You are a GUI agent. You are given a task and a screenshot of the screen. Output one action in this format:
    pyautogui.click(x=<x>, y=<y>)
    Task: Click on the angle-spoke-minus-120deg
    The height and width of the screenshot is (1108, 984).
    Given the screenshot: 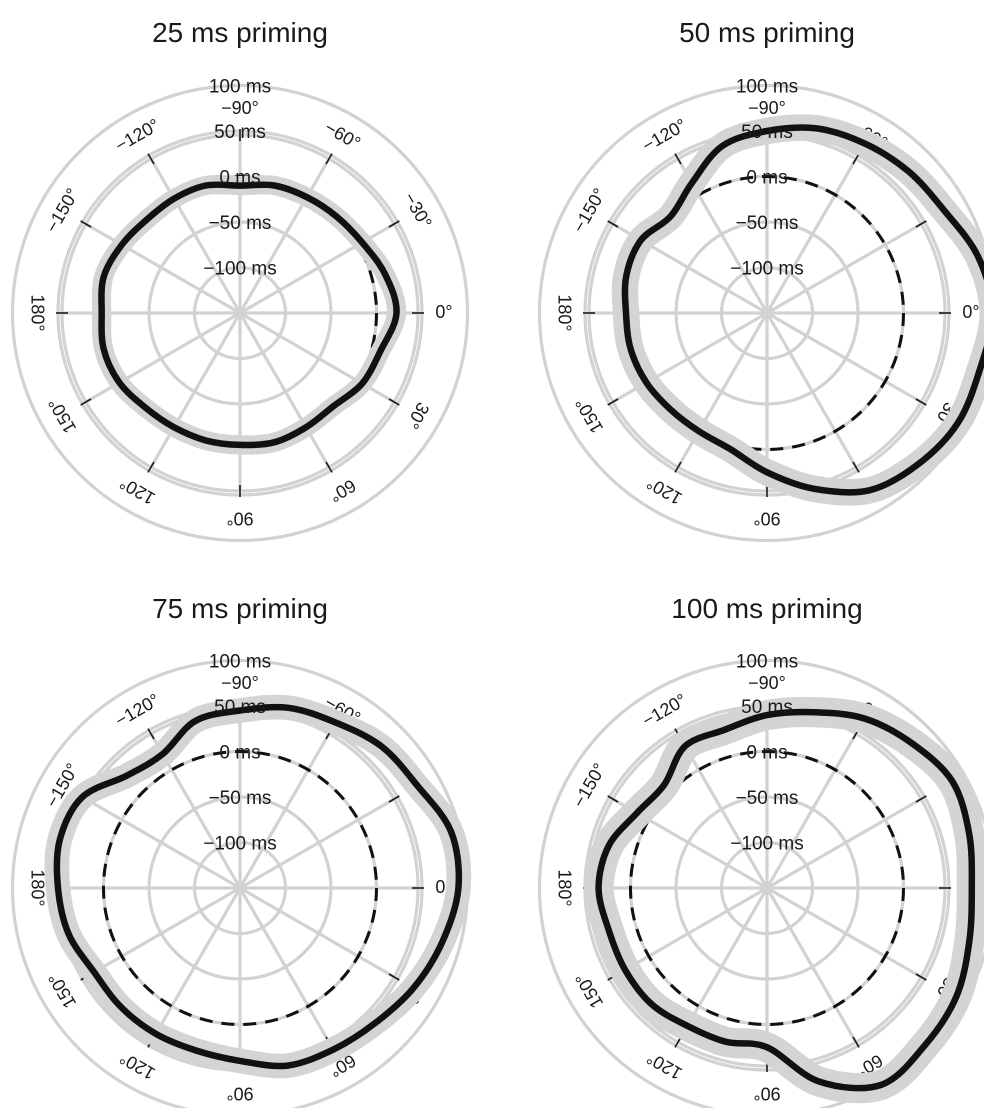 What is the action you would take?
    pyautogui.click(x=195, y=236)
    